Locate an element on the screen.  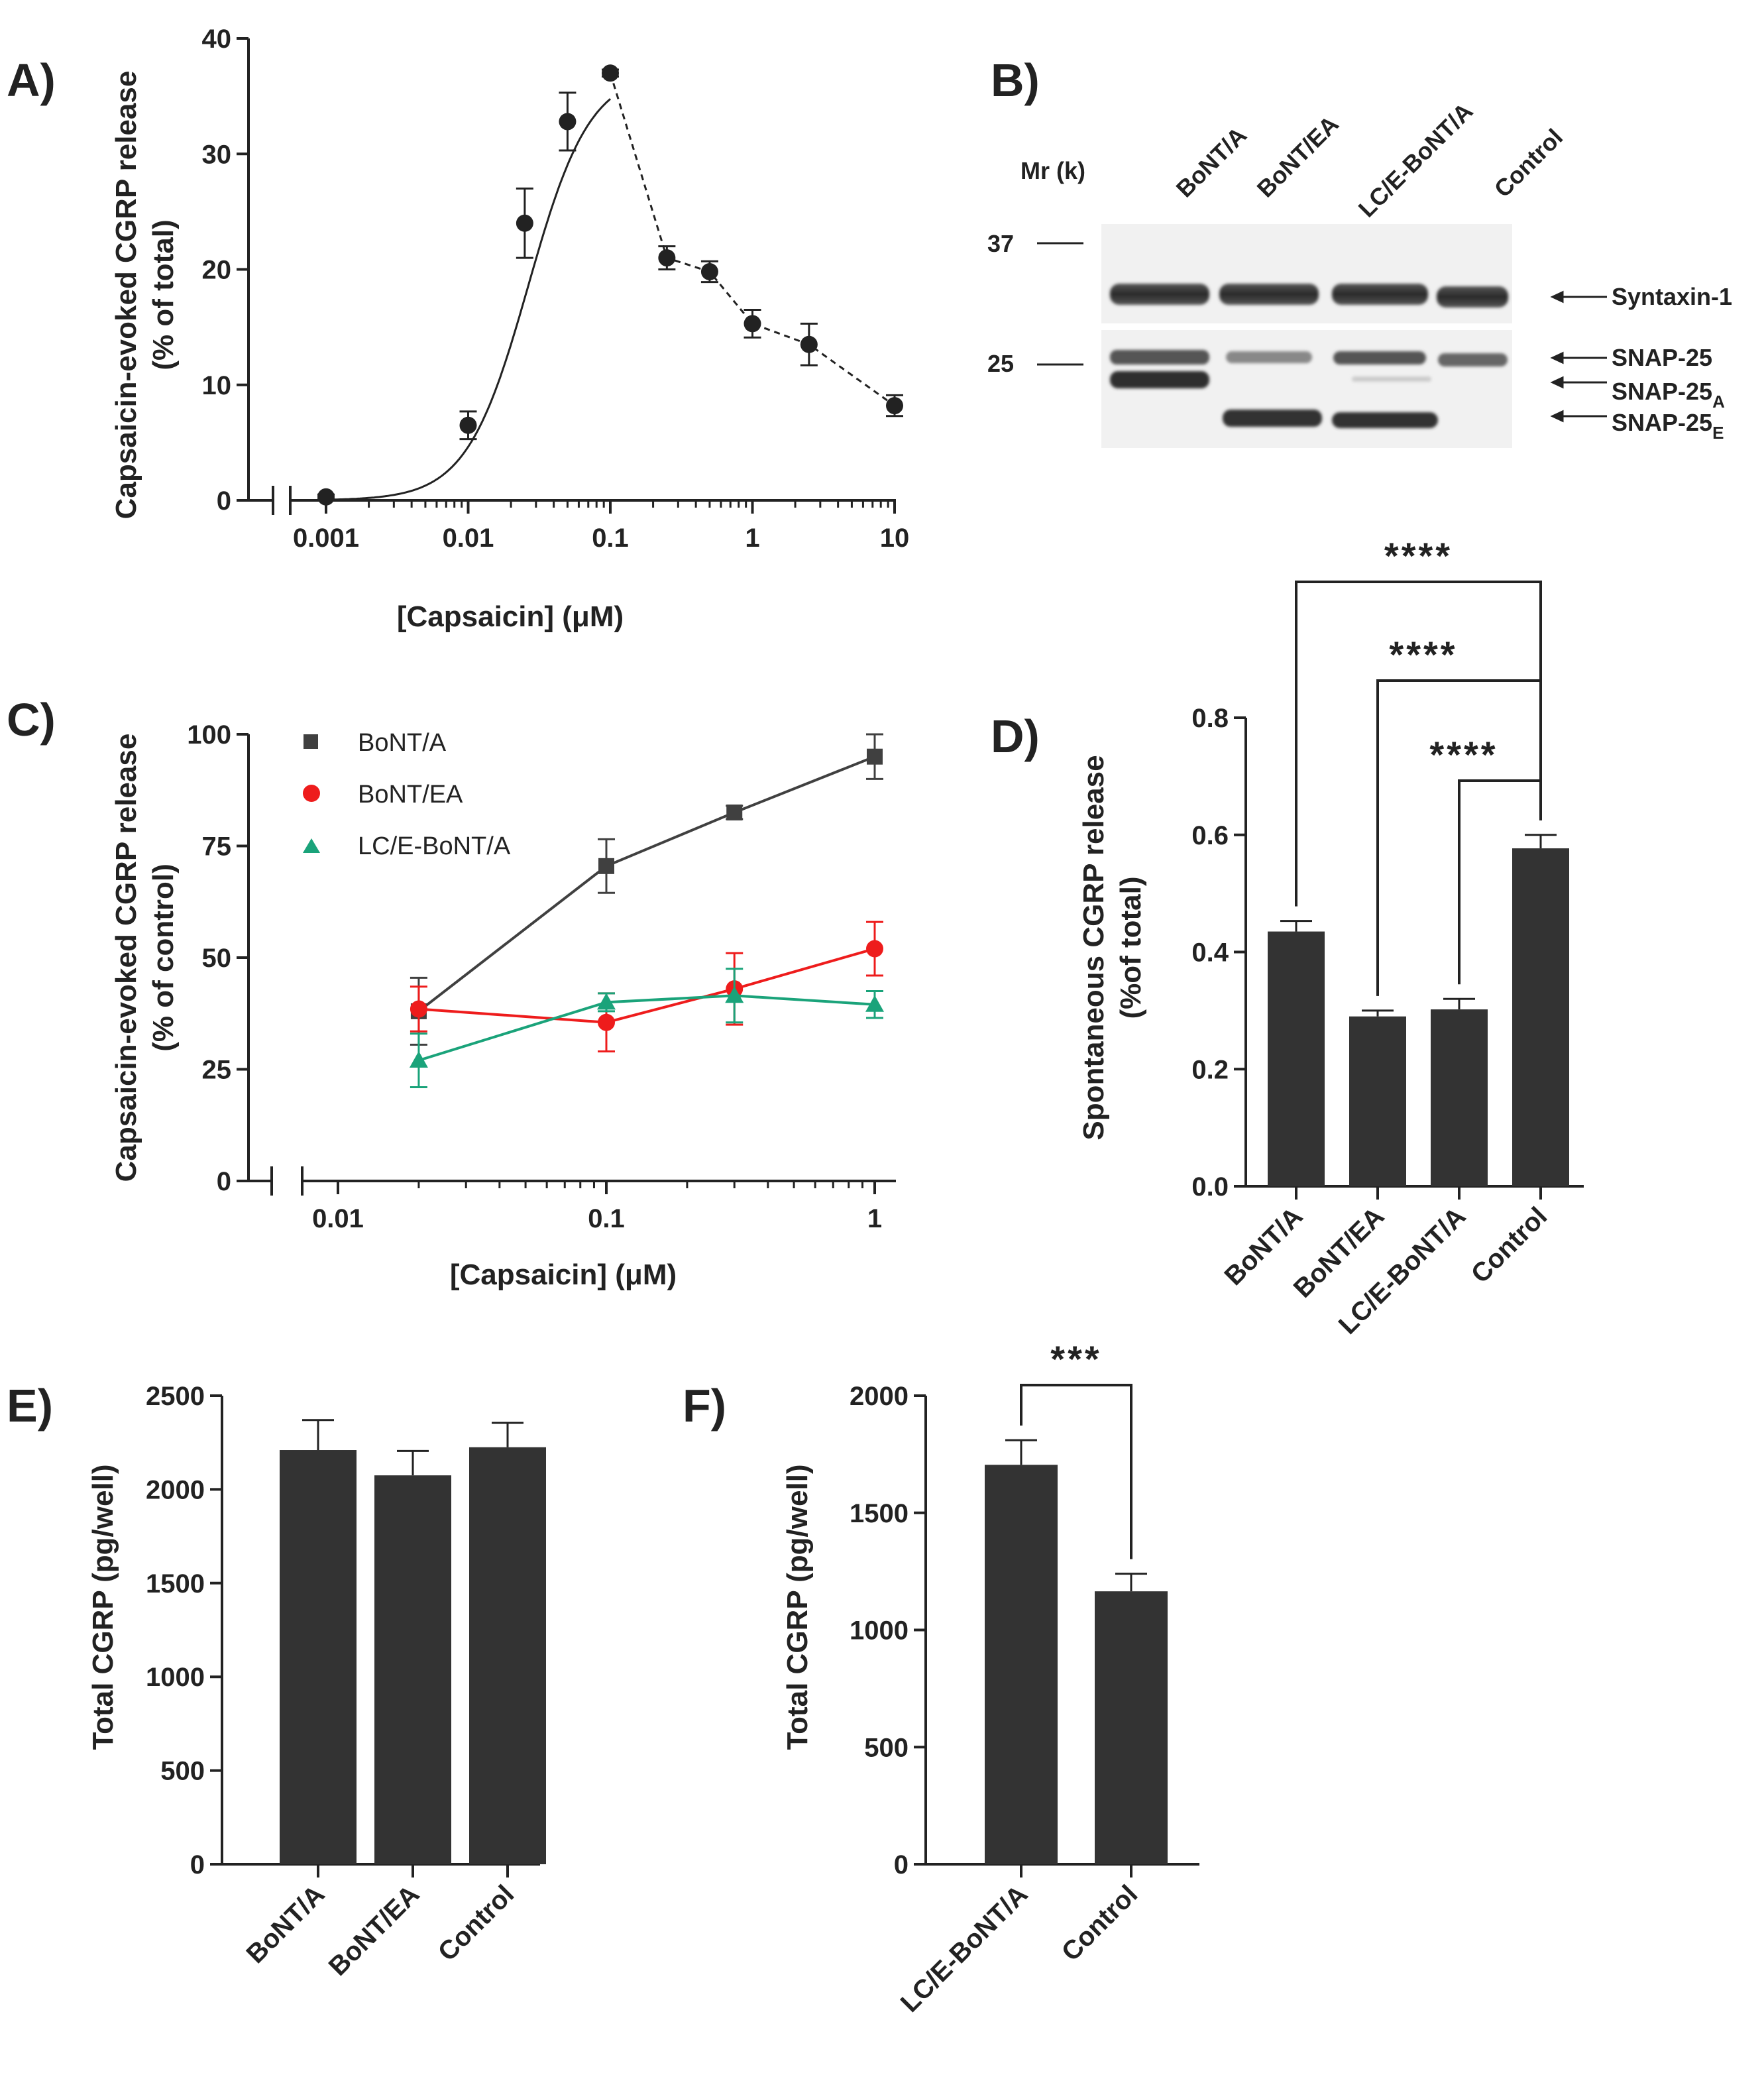
blot-lane-label: LC/E-BoNT/A is located at coordinates (1415, 160).